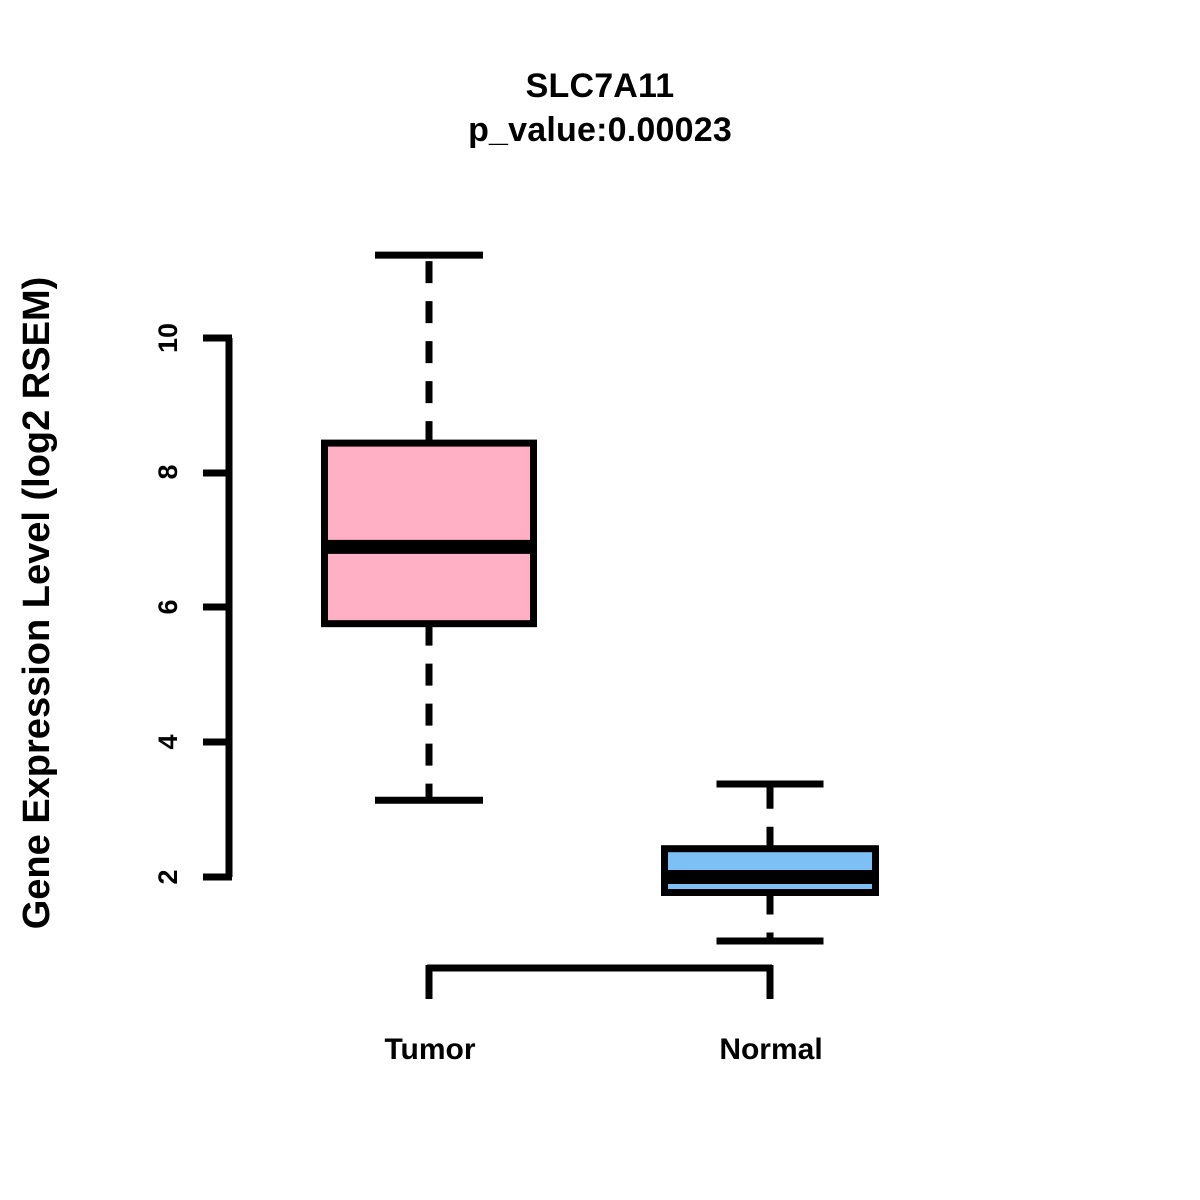  Describe the element at coordinates (599, 981) in the screenshot. I see `x-axis` at that location.